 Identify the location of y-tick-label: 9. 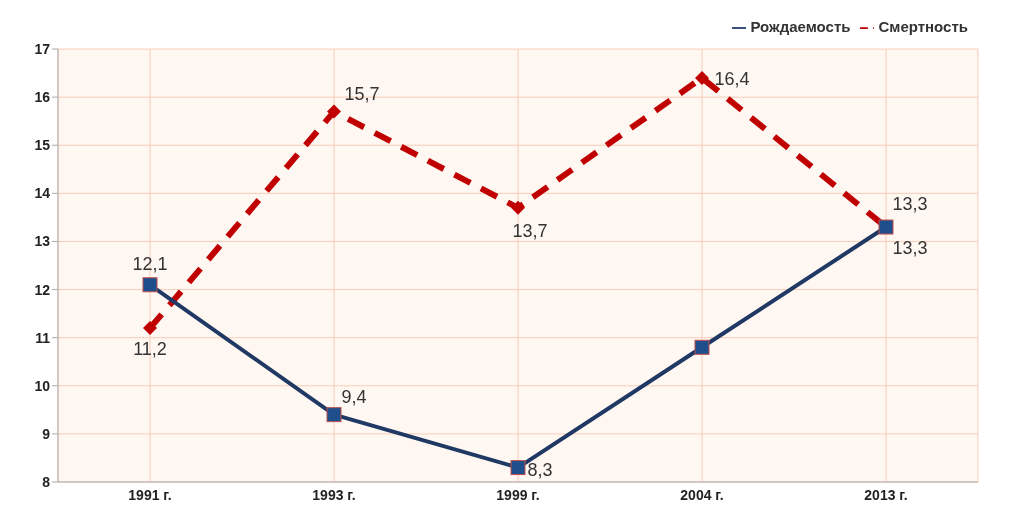
(46, 433).